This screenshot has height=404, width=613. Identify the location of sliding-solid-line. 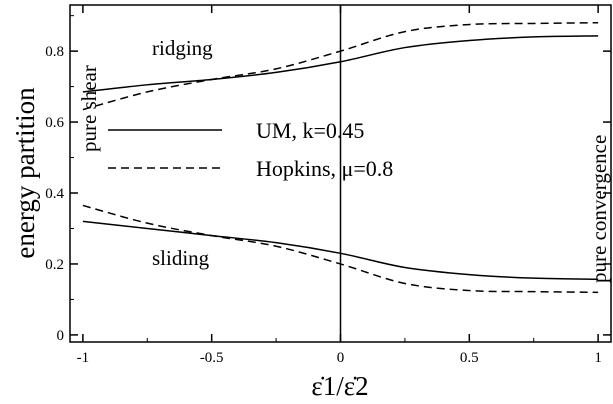
(340, 250).